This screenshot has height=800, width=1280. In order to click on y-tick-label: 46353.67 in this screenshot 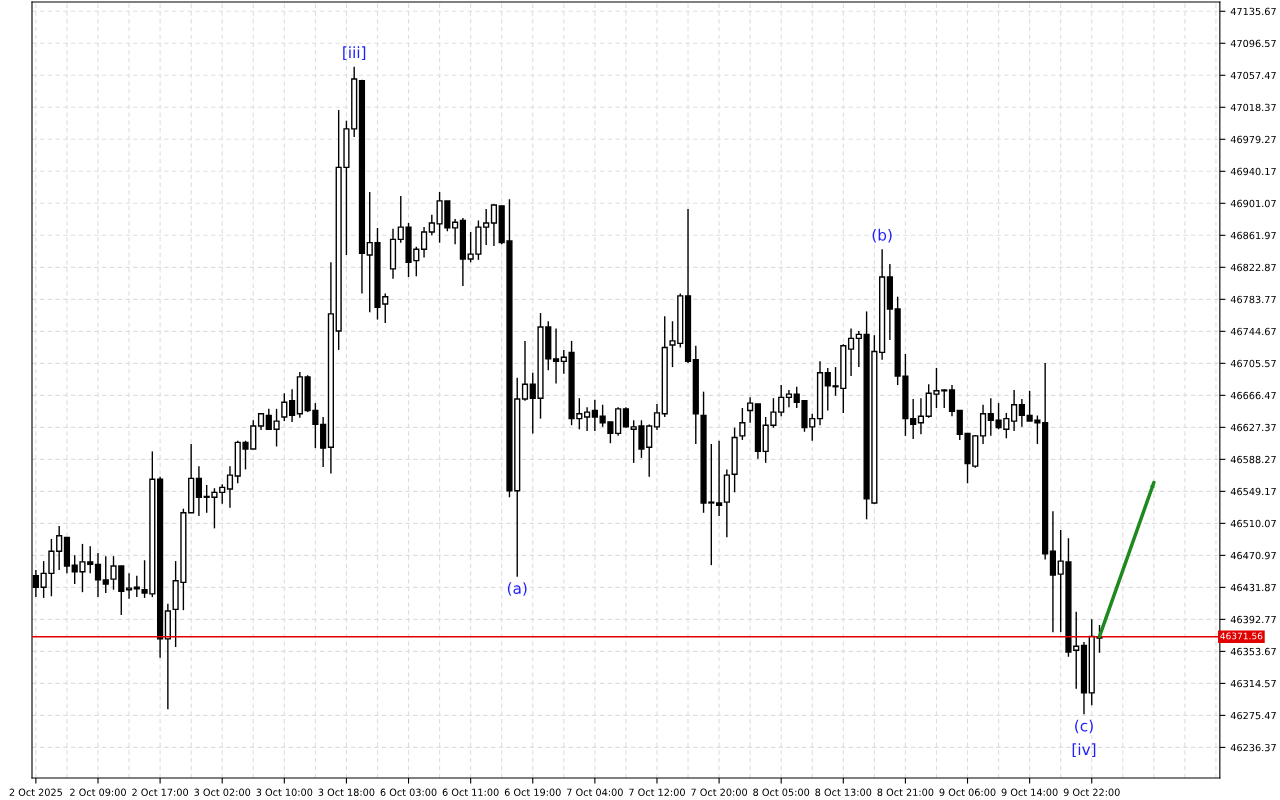, I will do `click(1253, 651)`.